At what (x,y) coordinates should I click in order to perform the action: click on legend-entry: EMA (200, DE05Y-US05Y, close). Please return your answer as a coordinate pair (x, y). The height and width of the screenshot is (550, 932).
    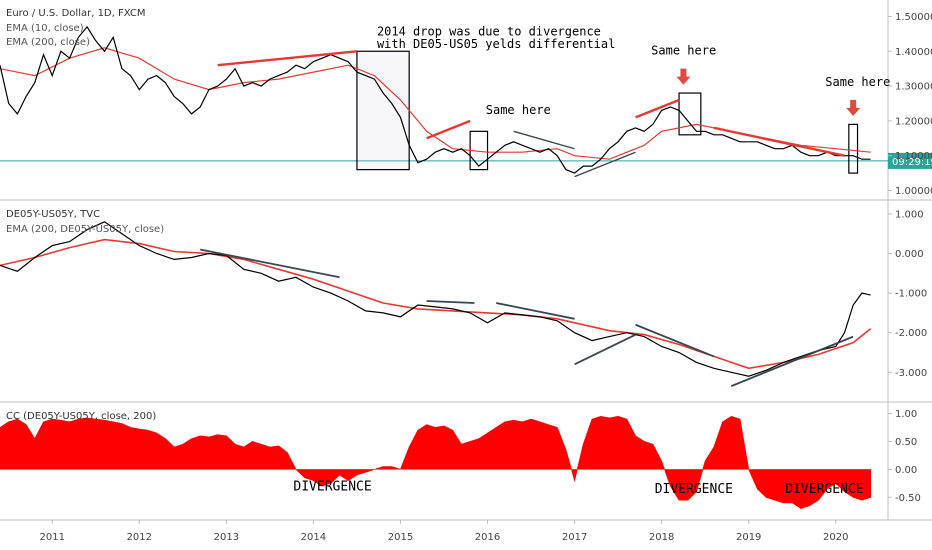
    Looking at the image, I should click on (85, 229).